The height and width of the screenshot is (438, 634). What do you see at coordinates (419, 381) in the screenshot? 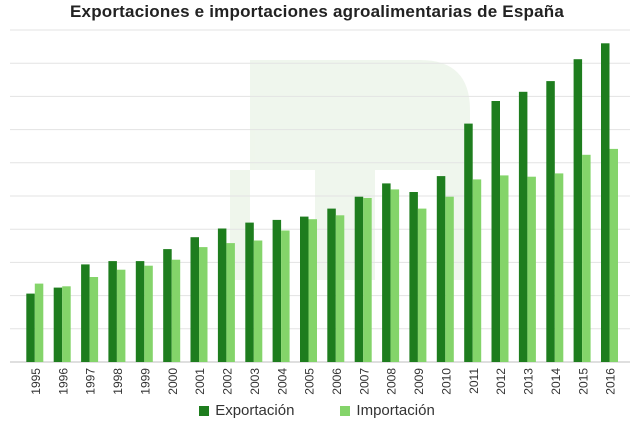
I see `x-tick-label: 2009` at bounding box center [419, 381].